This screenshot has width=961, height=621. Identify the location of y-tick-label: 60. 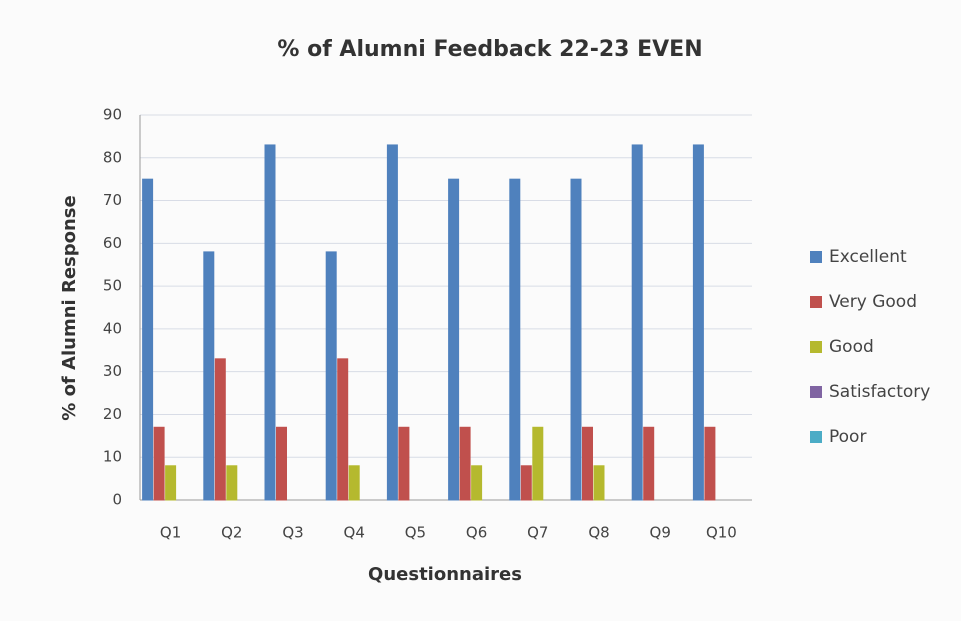
(112, 243).